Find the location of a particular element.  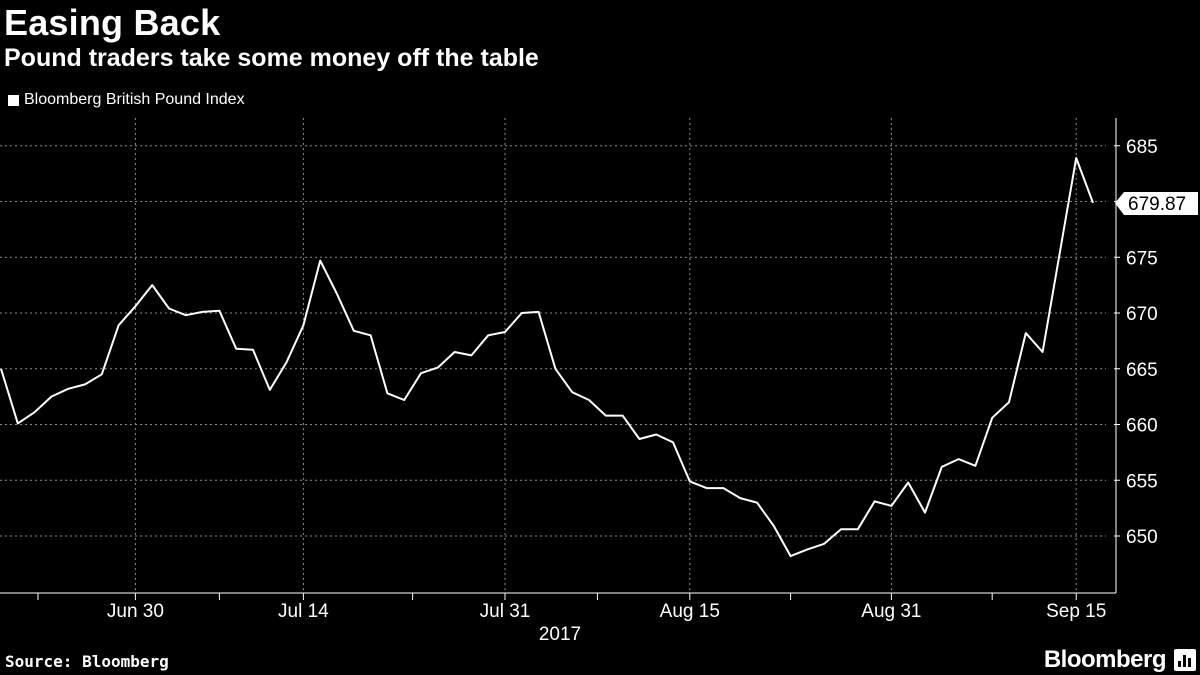

last-value-callout is located at coordinates (1156, 203).